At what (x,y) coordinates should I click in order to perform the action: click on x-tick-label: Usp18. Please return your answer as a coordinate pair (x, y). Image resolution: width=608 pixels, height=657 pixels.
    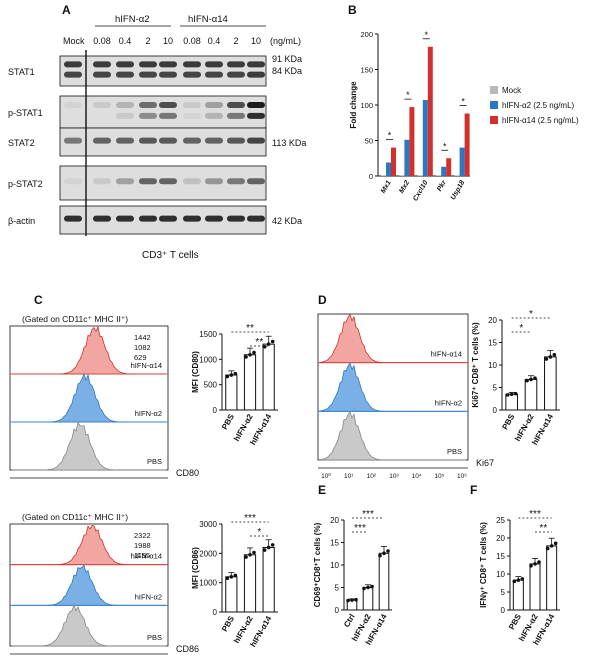
    Looking at the image, I should click on (458, 190).